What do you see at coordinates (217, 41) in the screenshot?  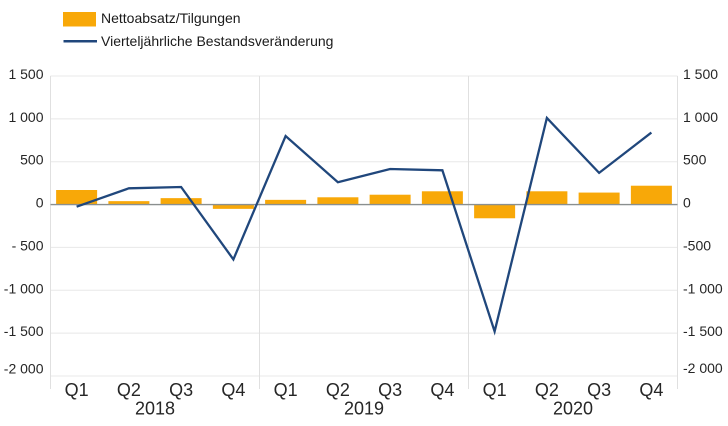 I see `svg-text:Vierteljährliche Bestandsverän: Vierteljährliche Bestandsveränderung` at bounding box center [217, 41].